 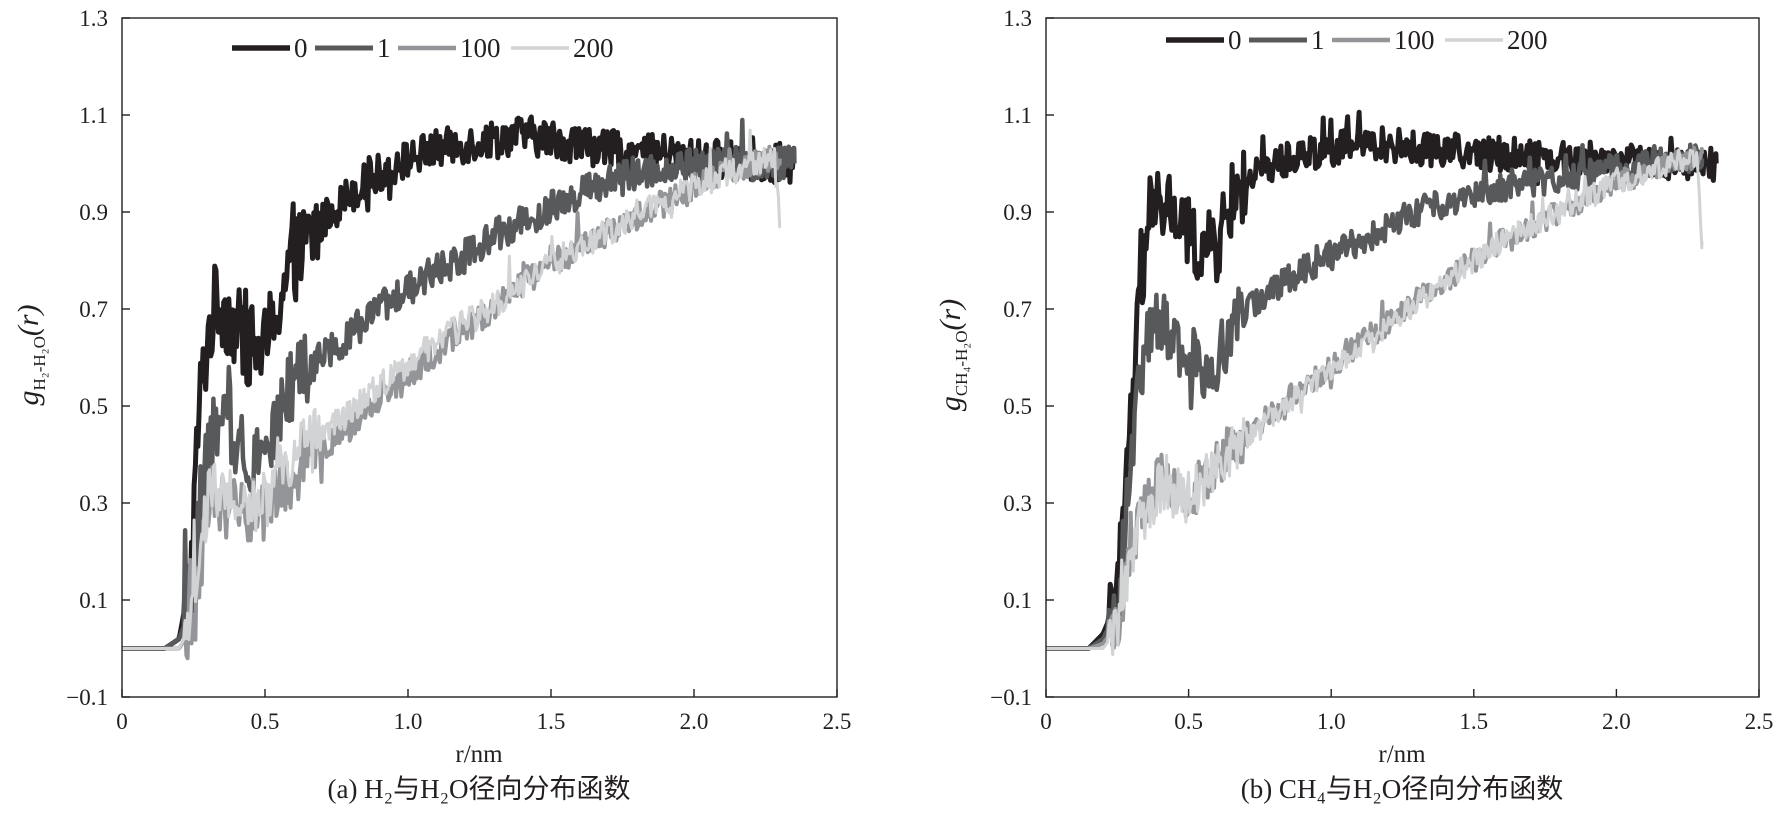 What do you see at coordinates (93, 600) in the screenshot?
I see `panel-a-ytick-label: 0.1` at bounding box center [93, 600].